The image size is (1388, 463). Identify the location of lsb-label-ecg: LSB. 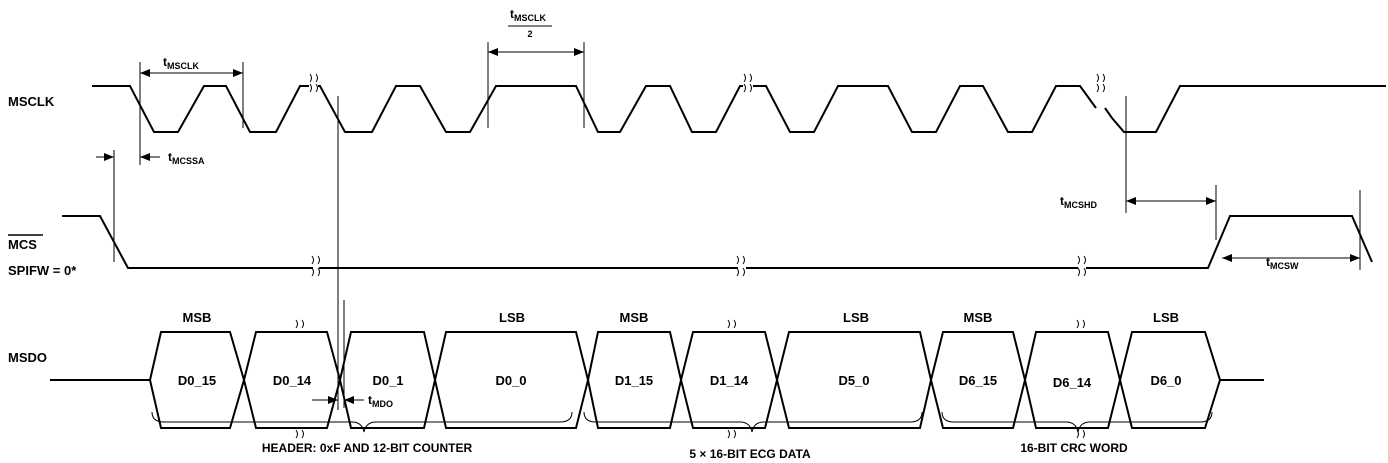
(856, 317).